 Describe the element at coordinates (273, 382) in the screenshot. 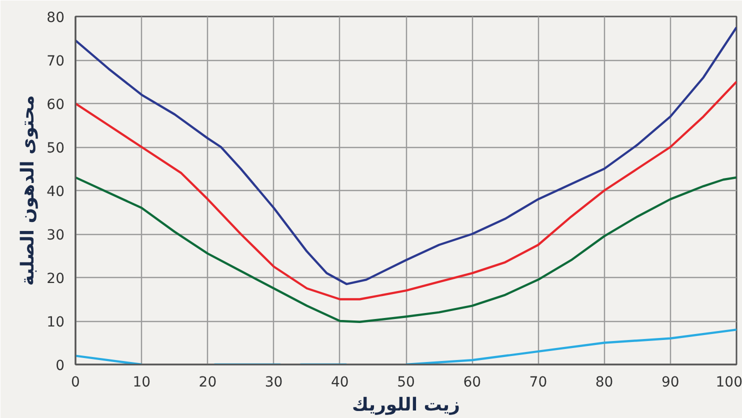

I see `x-tick-label: 30` at that location.